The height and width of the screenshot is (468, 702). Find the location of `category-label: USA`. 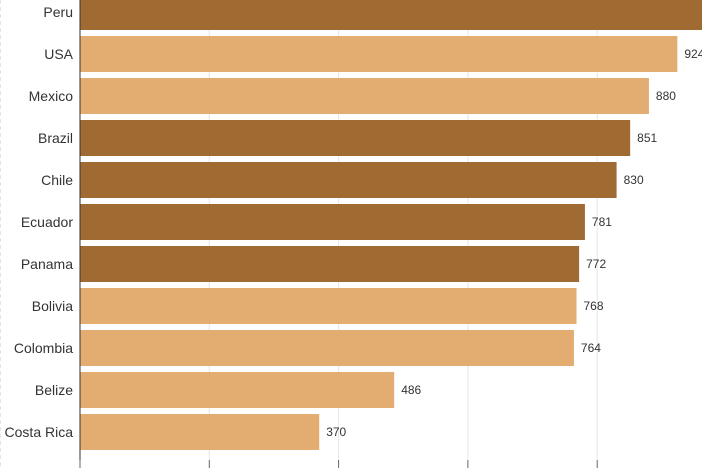

category-label: USA is located at coordinates (58, 54).